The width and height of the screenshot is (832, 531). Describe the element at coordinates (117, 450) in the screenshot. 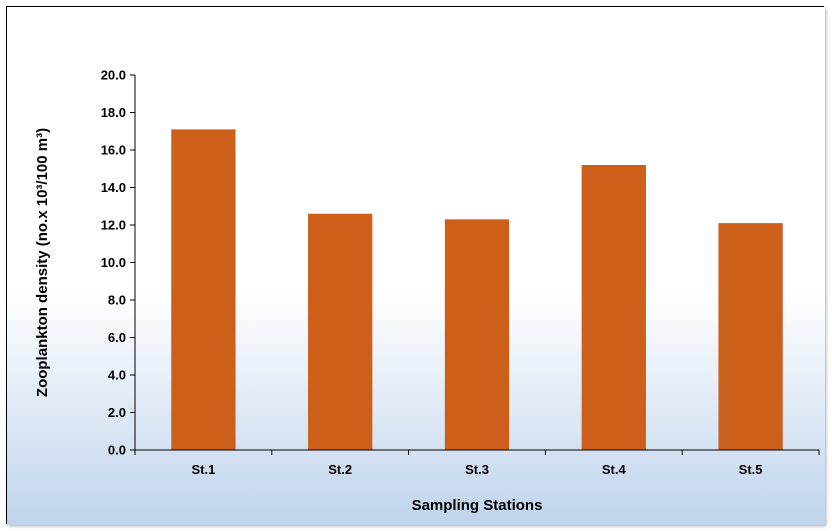

I see `y-tick-label: 0.0` at that location.